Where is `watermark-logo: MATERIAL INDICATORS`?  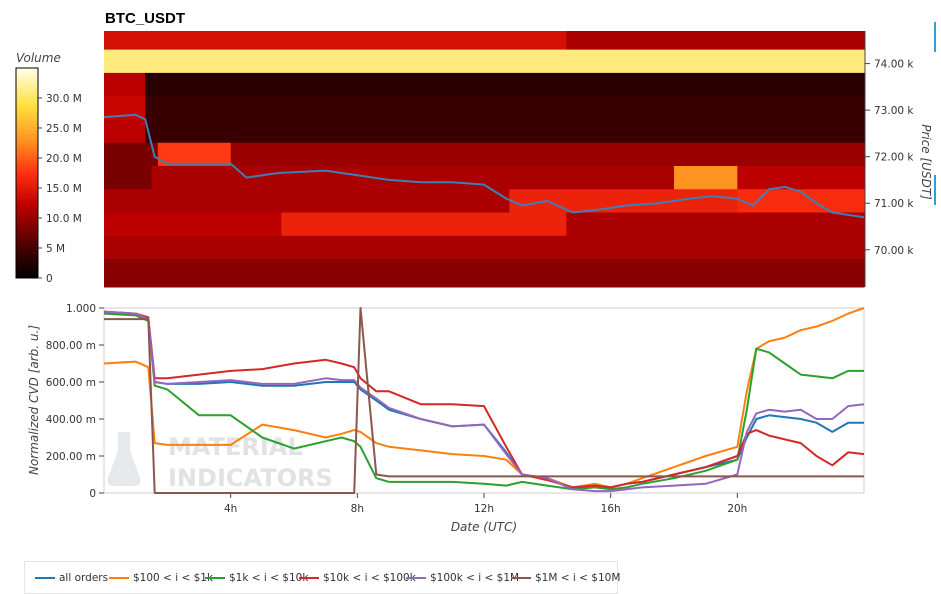
watermark-logo: MATERIAL INDICATORS is located at coordinates (220, 462).